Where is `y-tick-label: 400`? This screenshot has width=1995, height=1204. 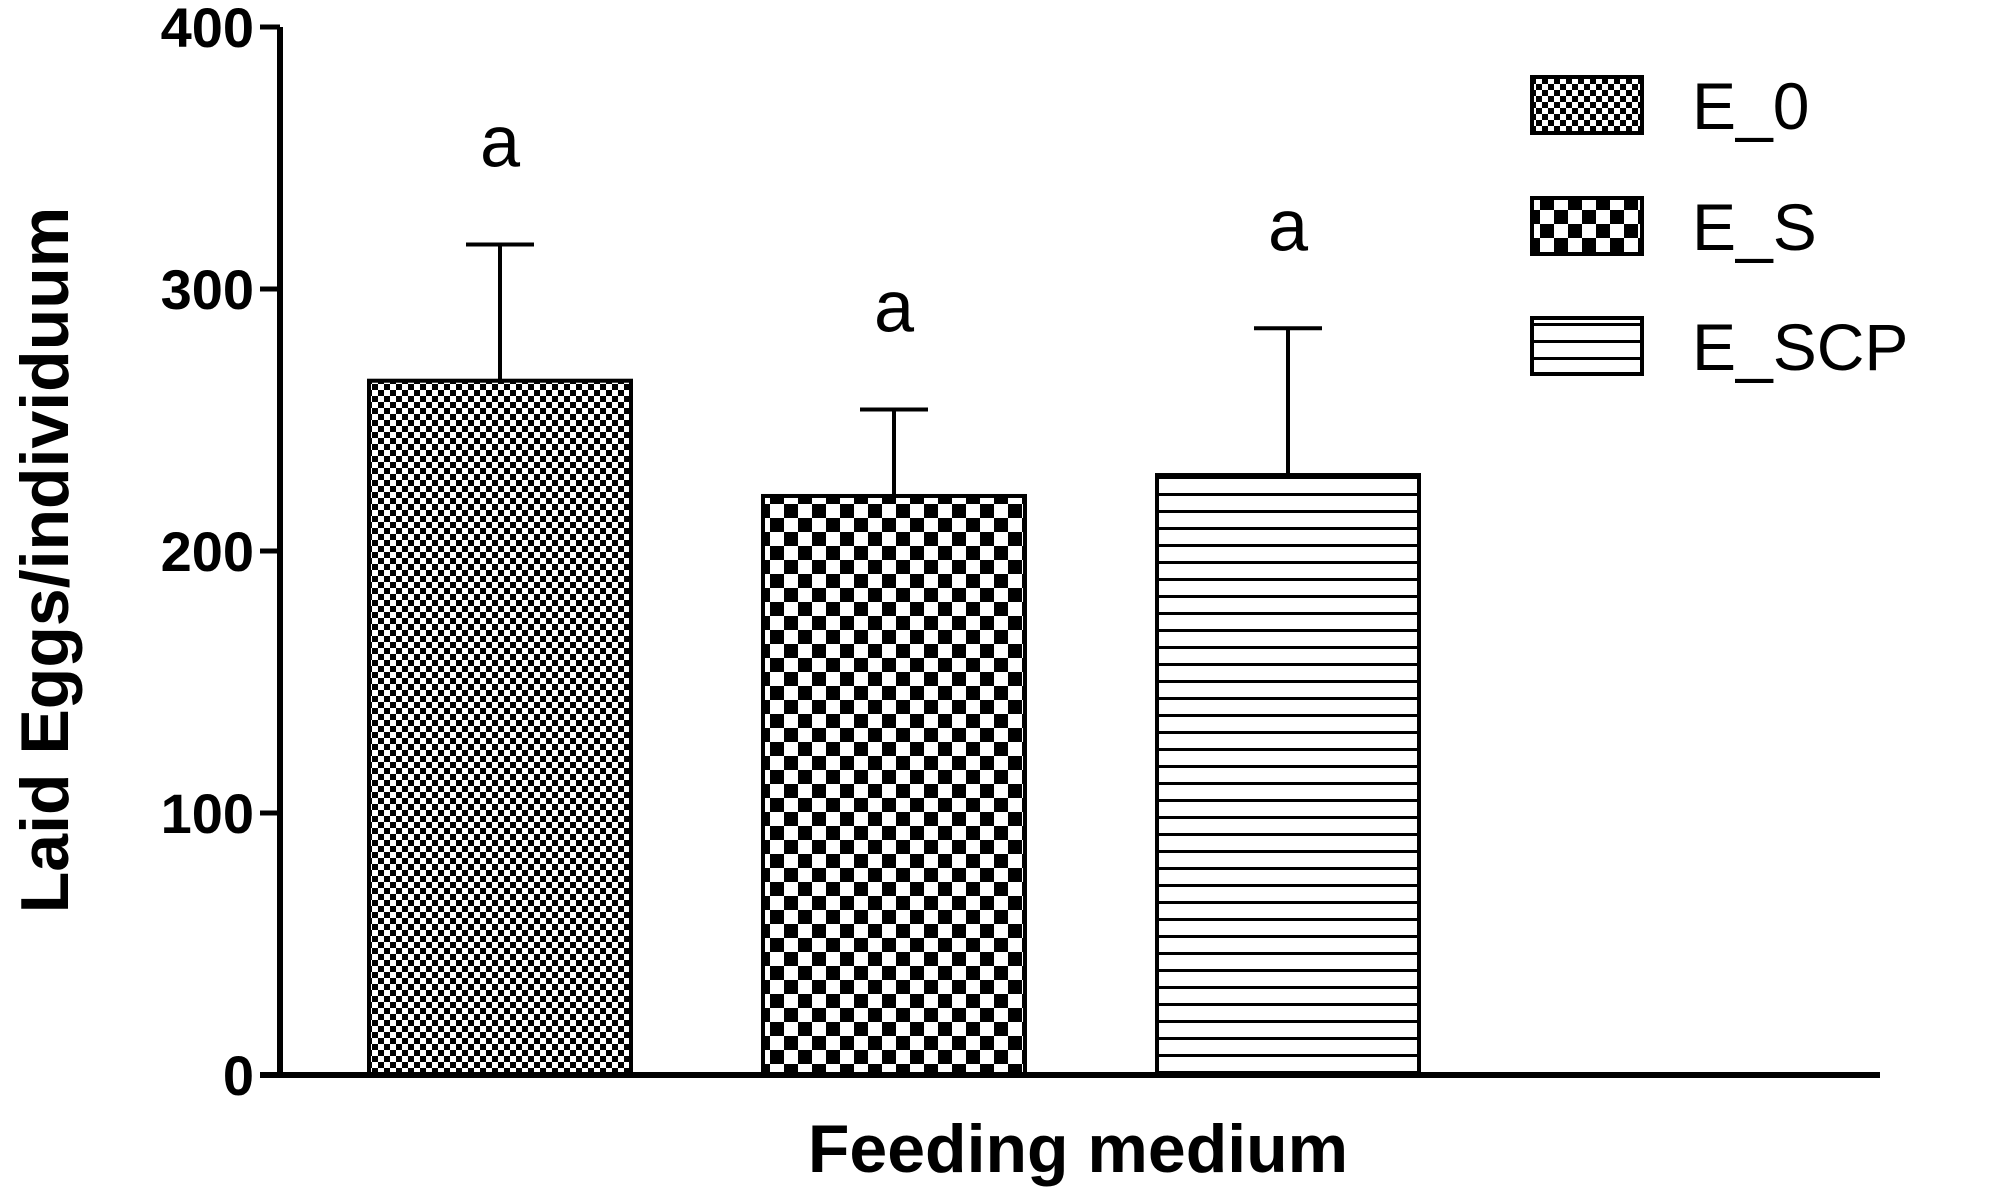 y-tick-label: 400 is located at coordinates (207, 29).